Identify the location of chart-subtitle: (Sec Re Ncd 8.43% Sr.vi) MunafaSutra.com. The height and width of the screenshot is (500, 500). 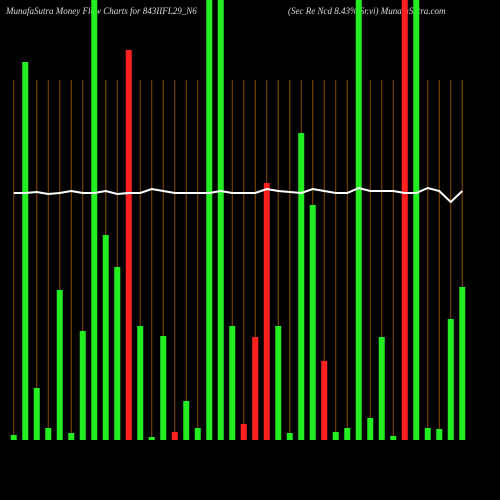
(367, 11).